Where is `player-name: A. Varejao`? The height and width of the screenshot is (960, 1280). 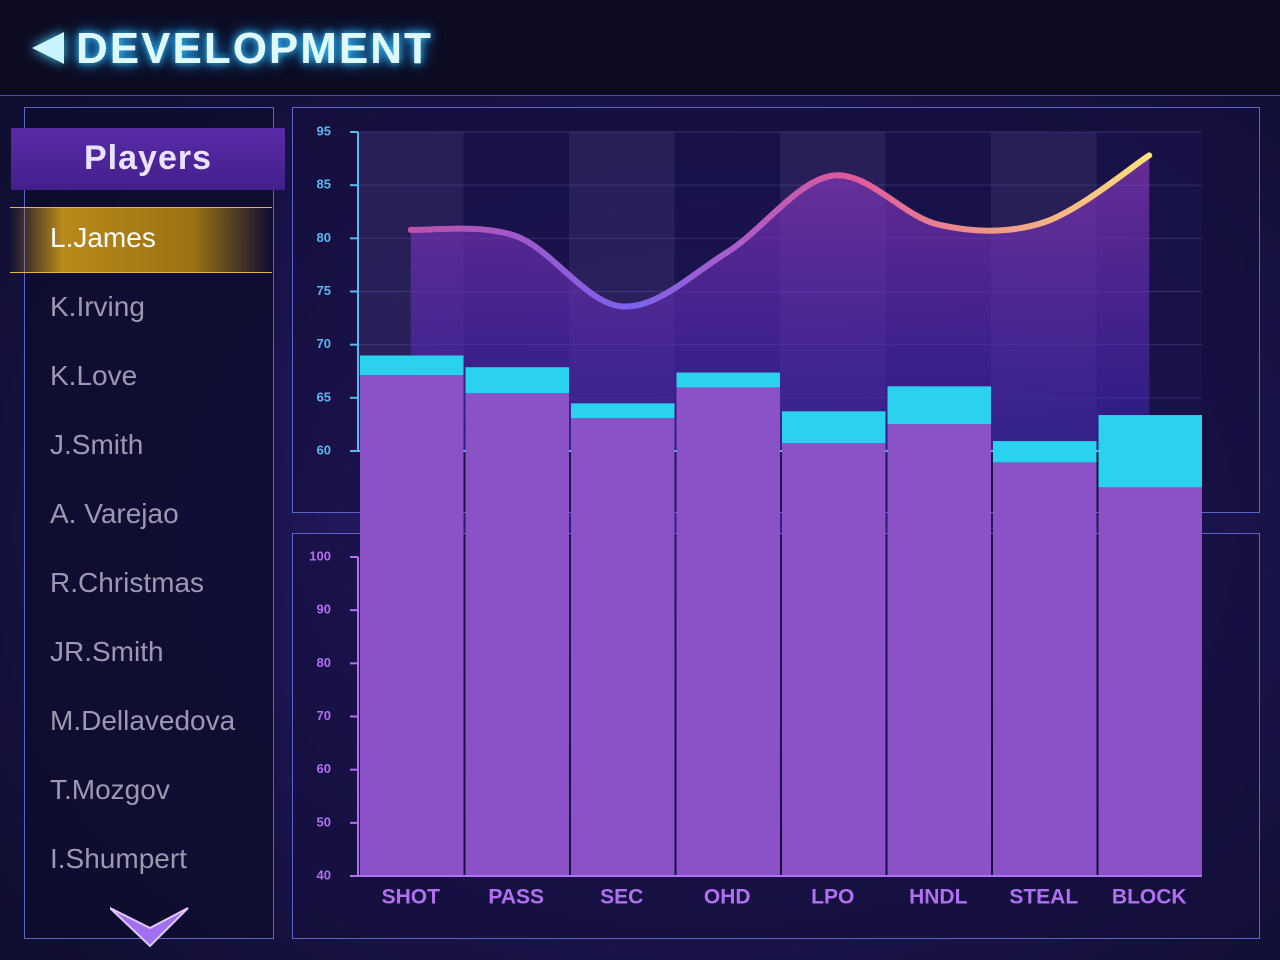 player-name: A. Varejao is located at coordinates (114, 513).